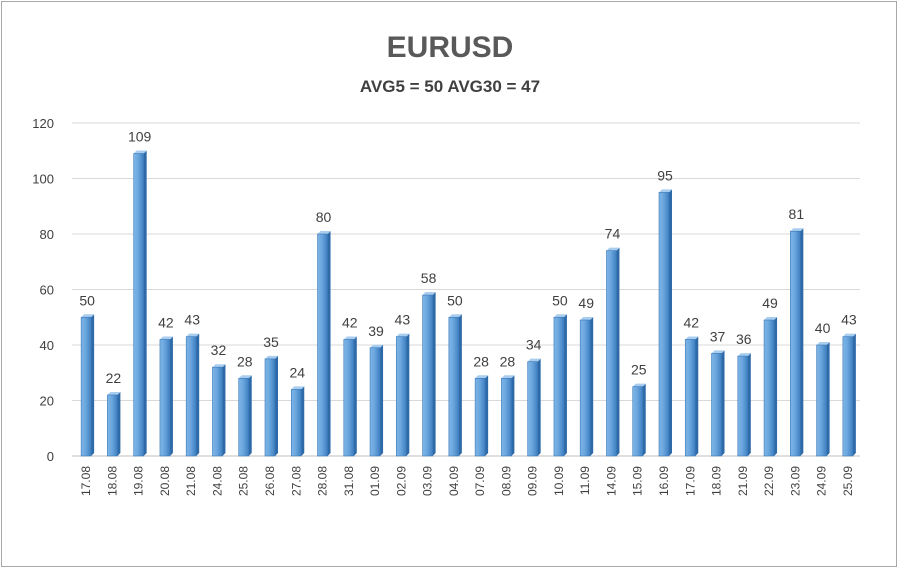  Describe the element at coordinates (219, 350) in the screenshot. I see `data-label: 32` at that location.